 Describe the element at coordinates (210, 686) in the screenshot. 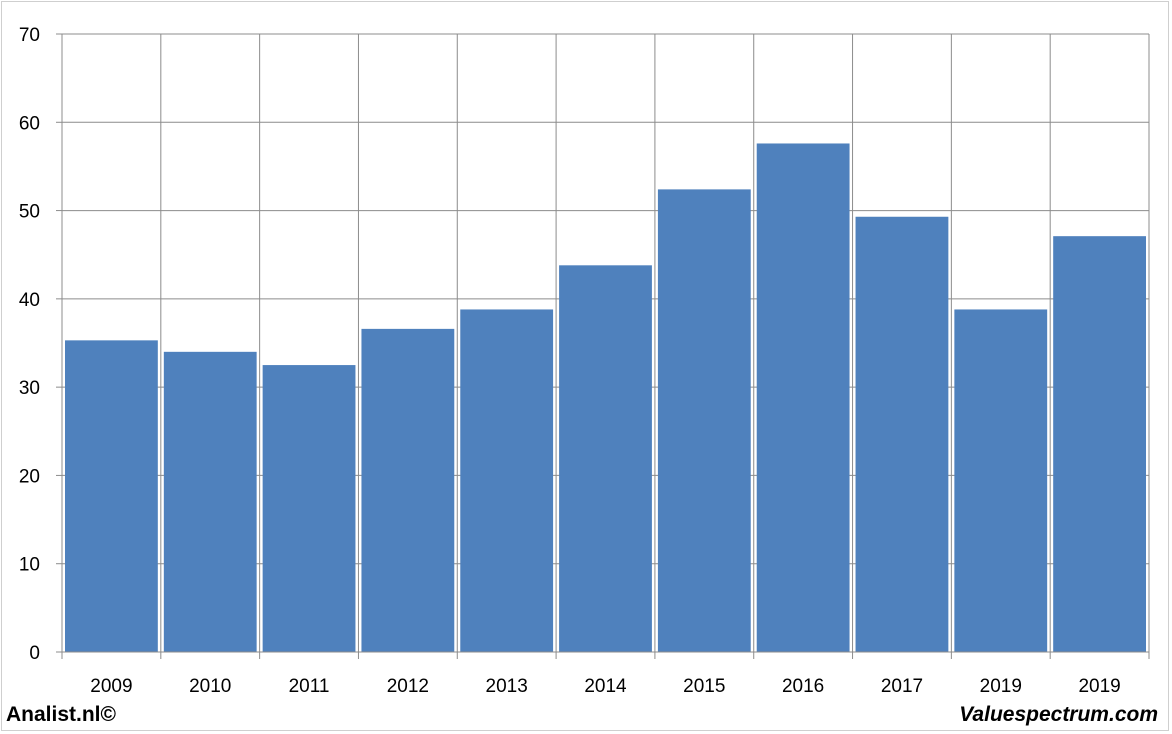

I see `x-tick-label: 2010` at that location.